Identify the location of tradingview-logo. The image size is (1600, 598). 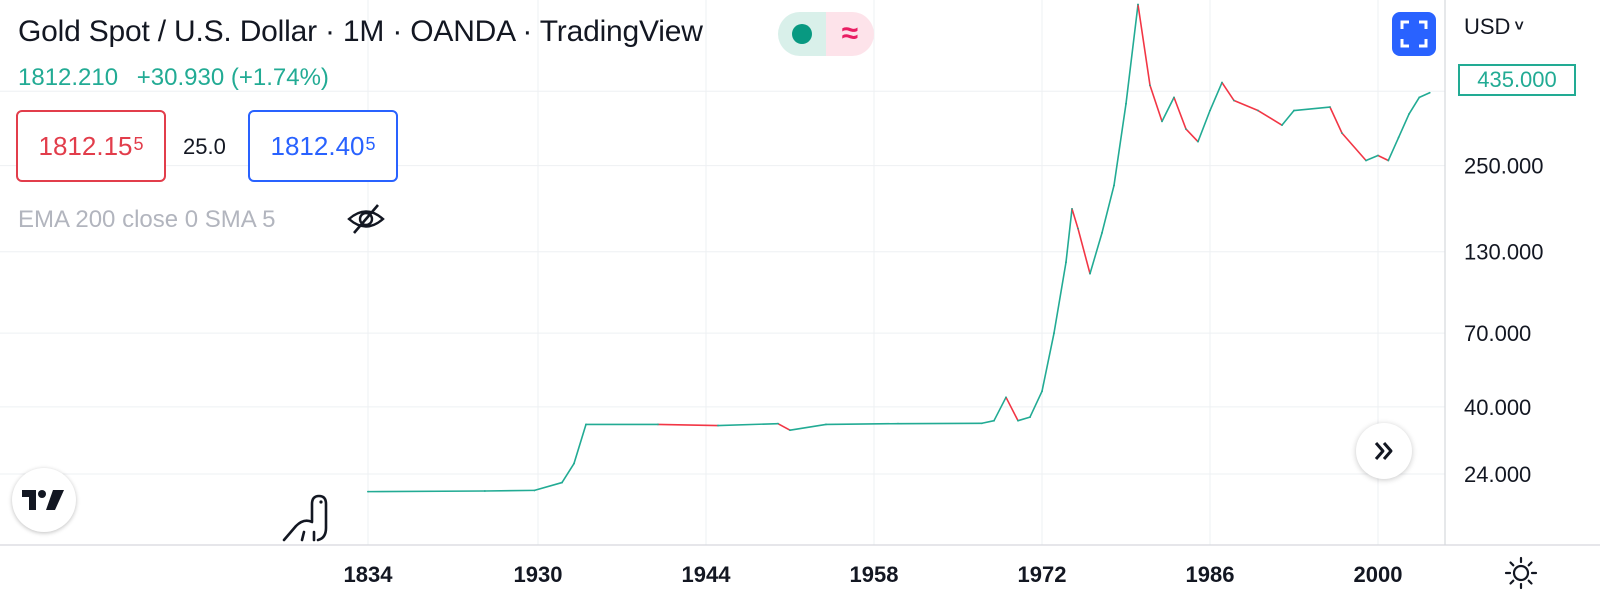
(44, 500).